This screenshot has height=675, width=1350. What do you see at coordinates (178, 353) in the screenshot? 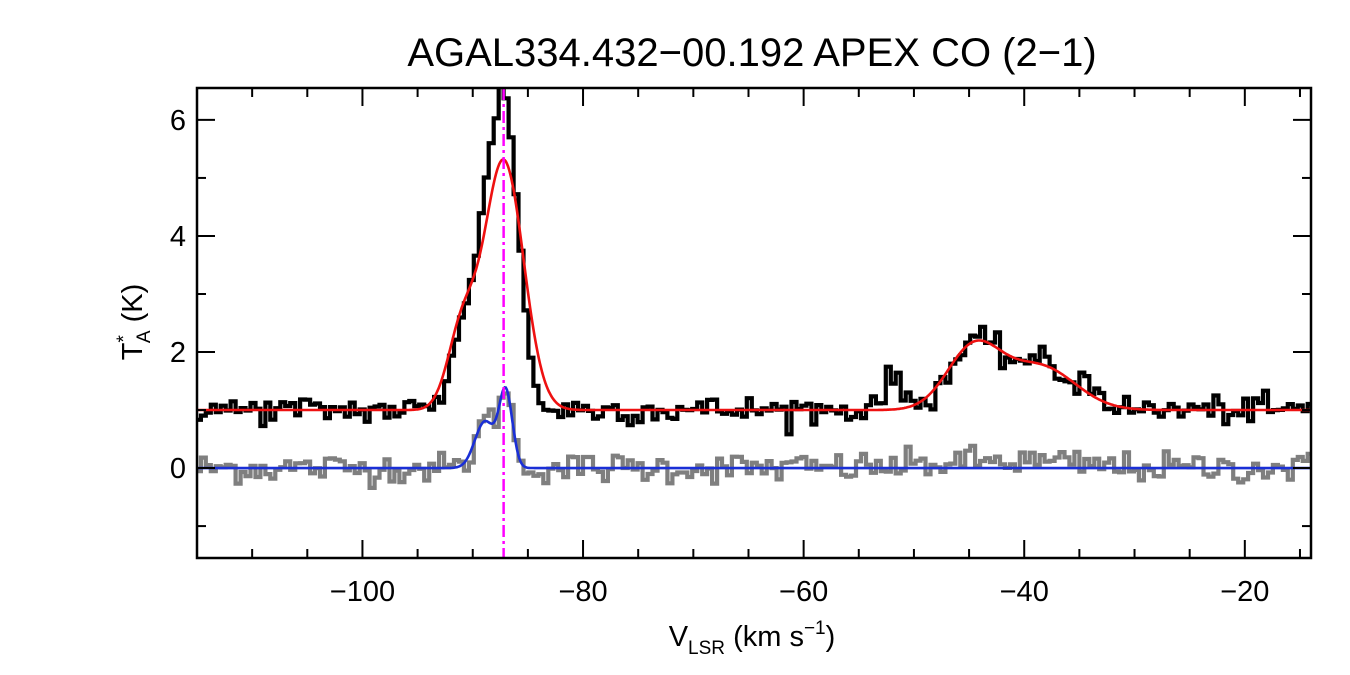
I see `y-tick-label: 2` at bounding box center [178, 353].